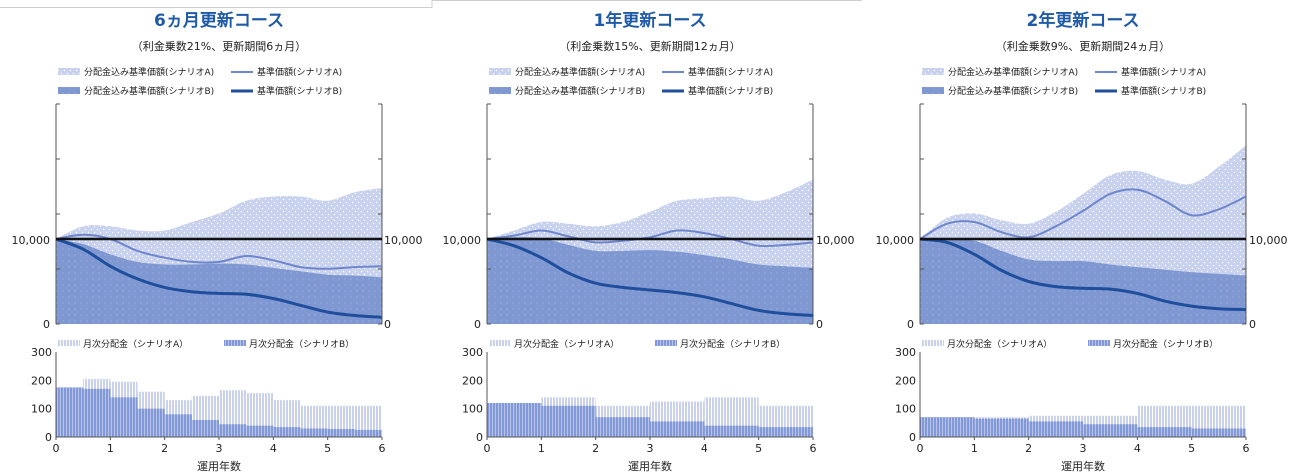 This screenshot has width=1299, height=475. Describe the element at coordinates (219, 46) in the screenshot. I see `chart-subtitle: （利金乗数21%、更新期間6ヵ月）` at that location.